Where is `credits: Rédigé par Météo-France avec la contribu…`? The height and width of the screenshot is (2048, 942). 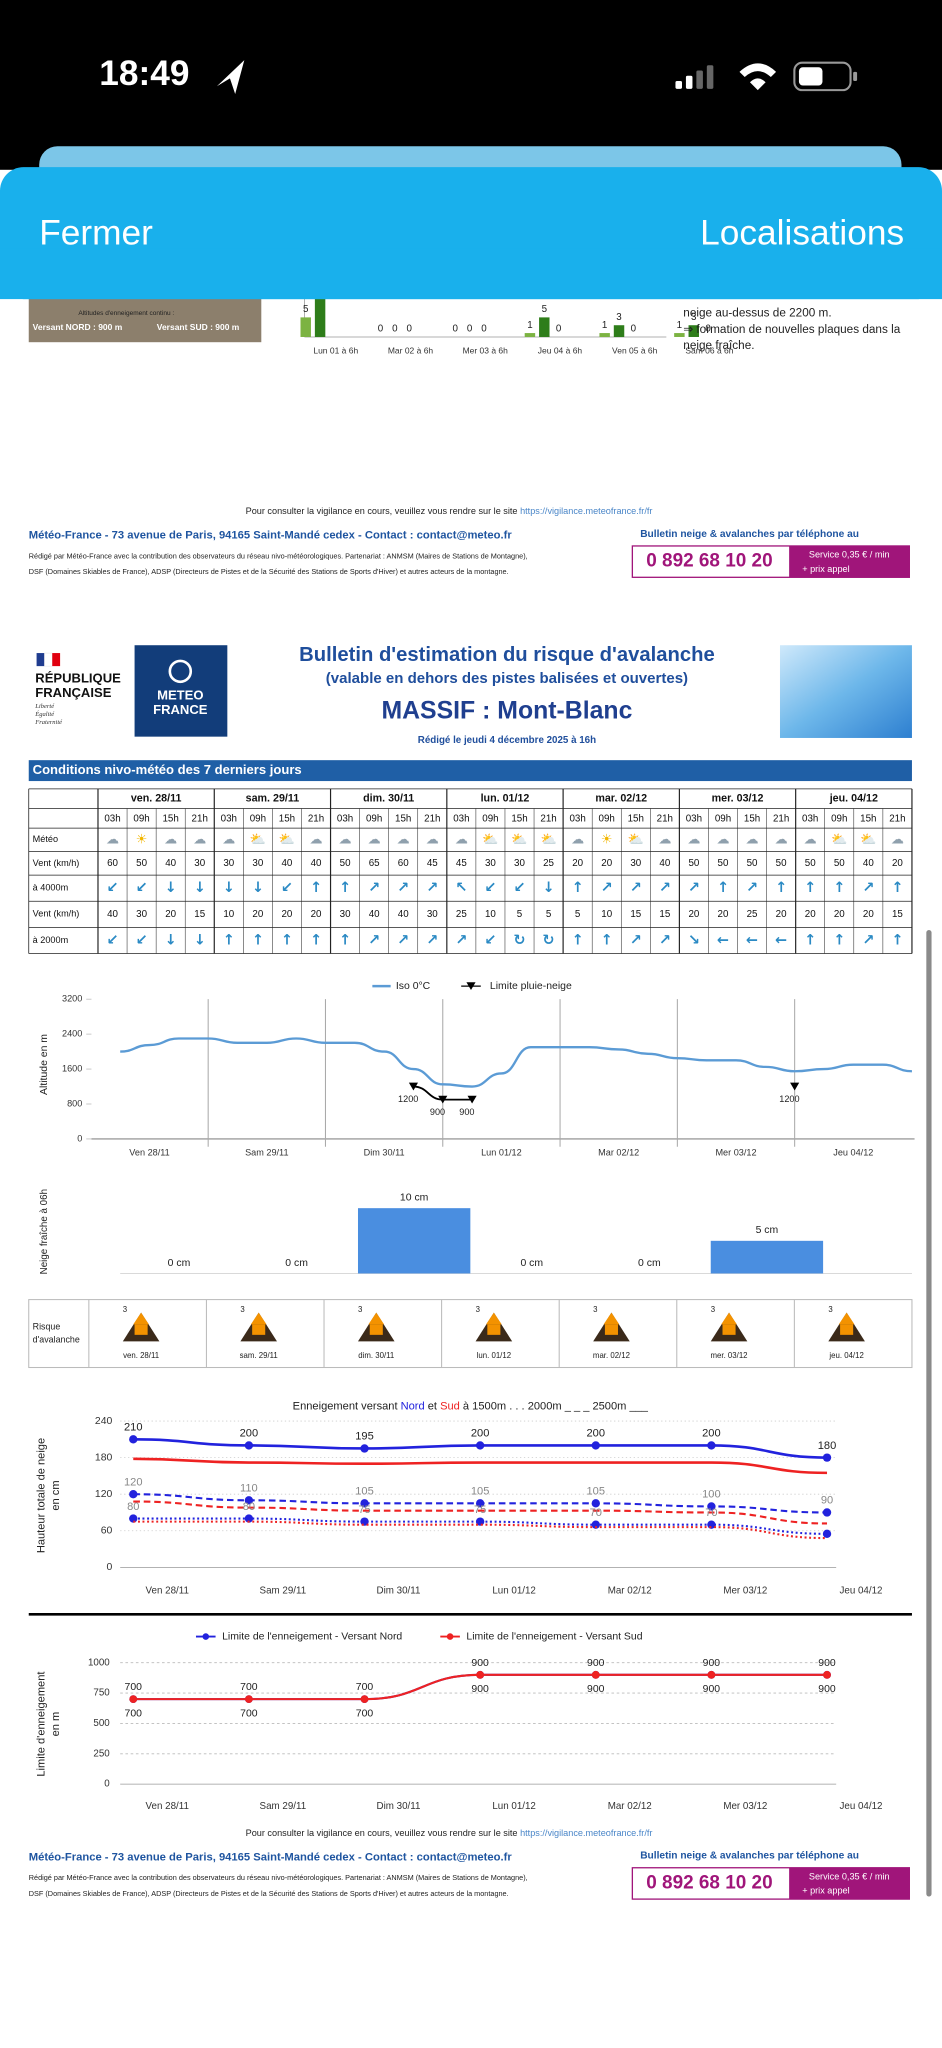 credits: Rédigé par Météo-France avec la contribu… is located at coordinates (278, 1877).